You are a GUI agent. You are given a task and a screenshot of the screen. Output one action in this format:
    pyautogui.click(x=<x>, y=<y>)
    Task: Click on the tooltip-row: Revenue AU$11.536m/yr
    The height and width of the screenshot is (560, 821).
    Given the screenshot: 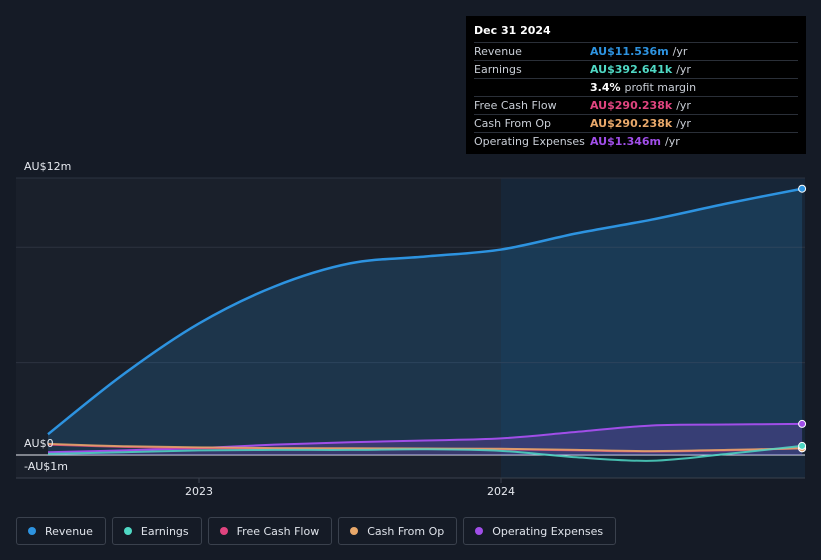 What is the action you would take?
    pyautogui.click(x=636, y=51)
    